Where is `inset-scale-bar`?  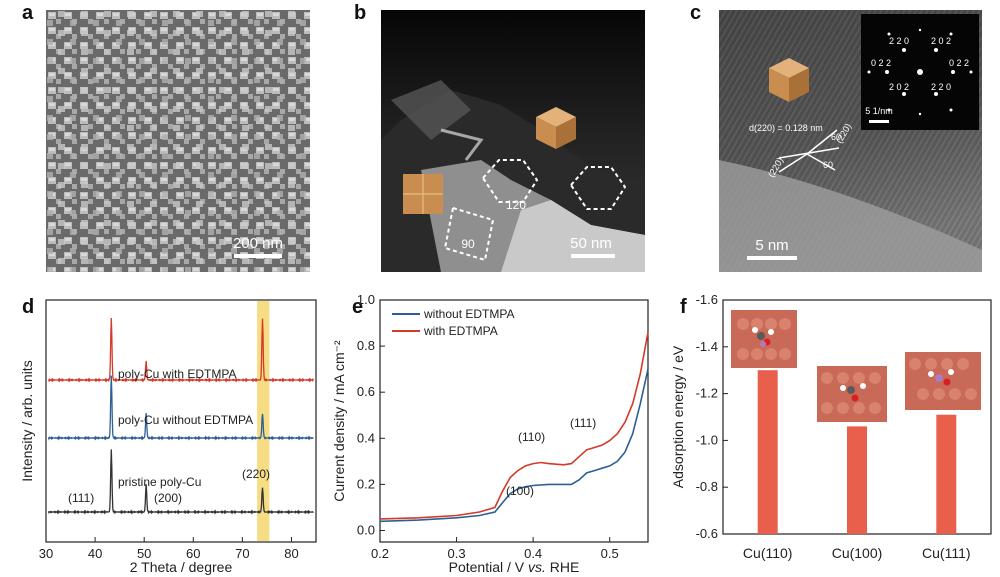
inset-scale-bar is located at coordinates (879, 121).